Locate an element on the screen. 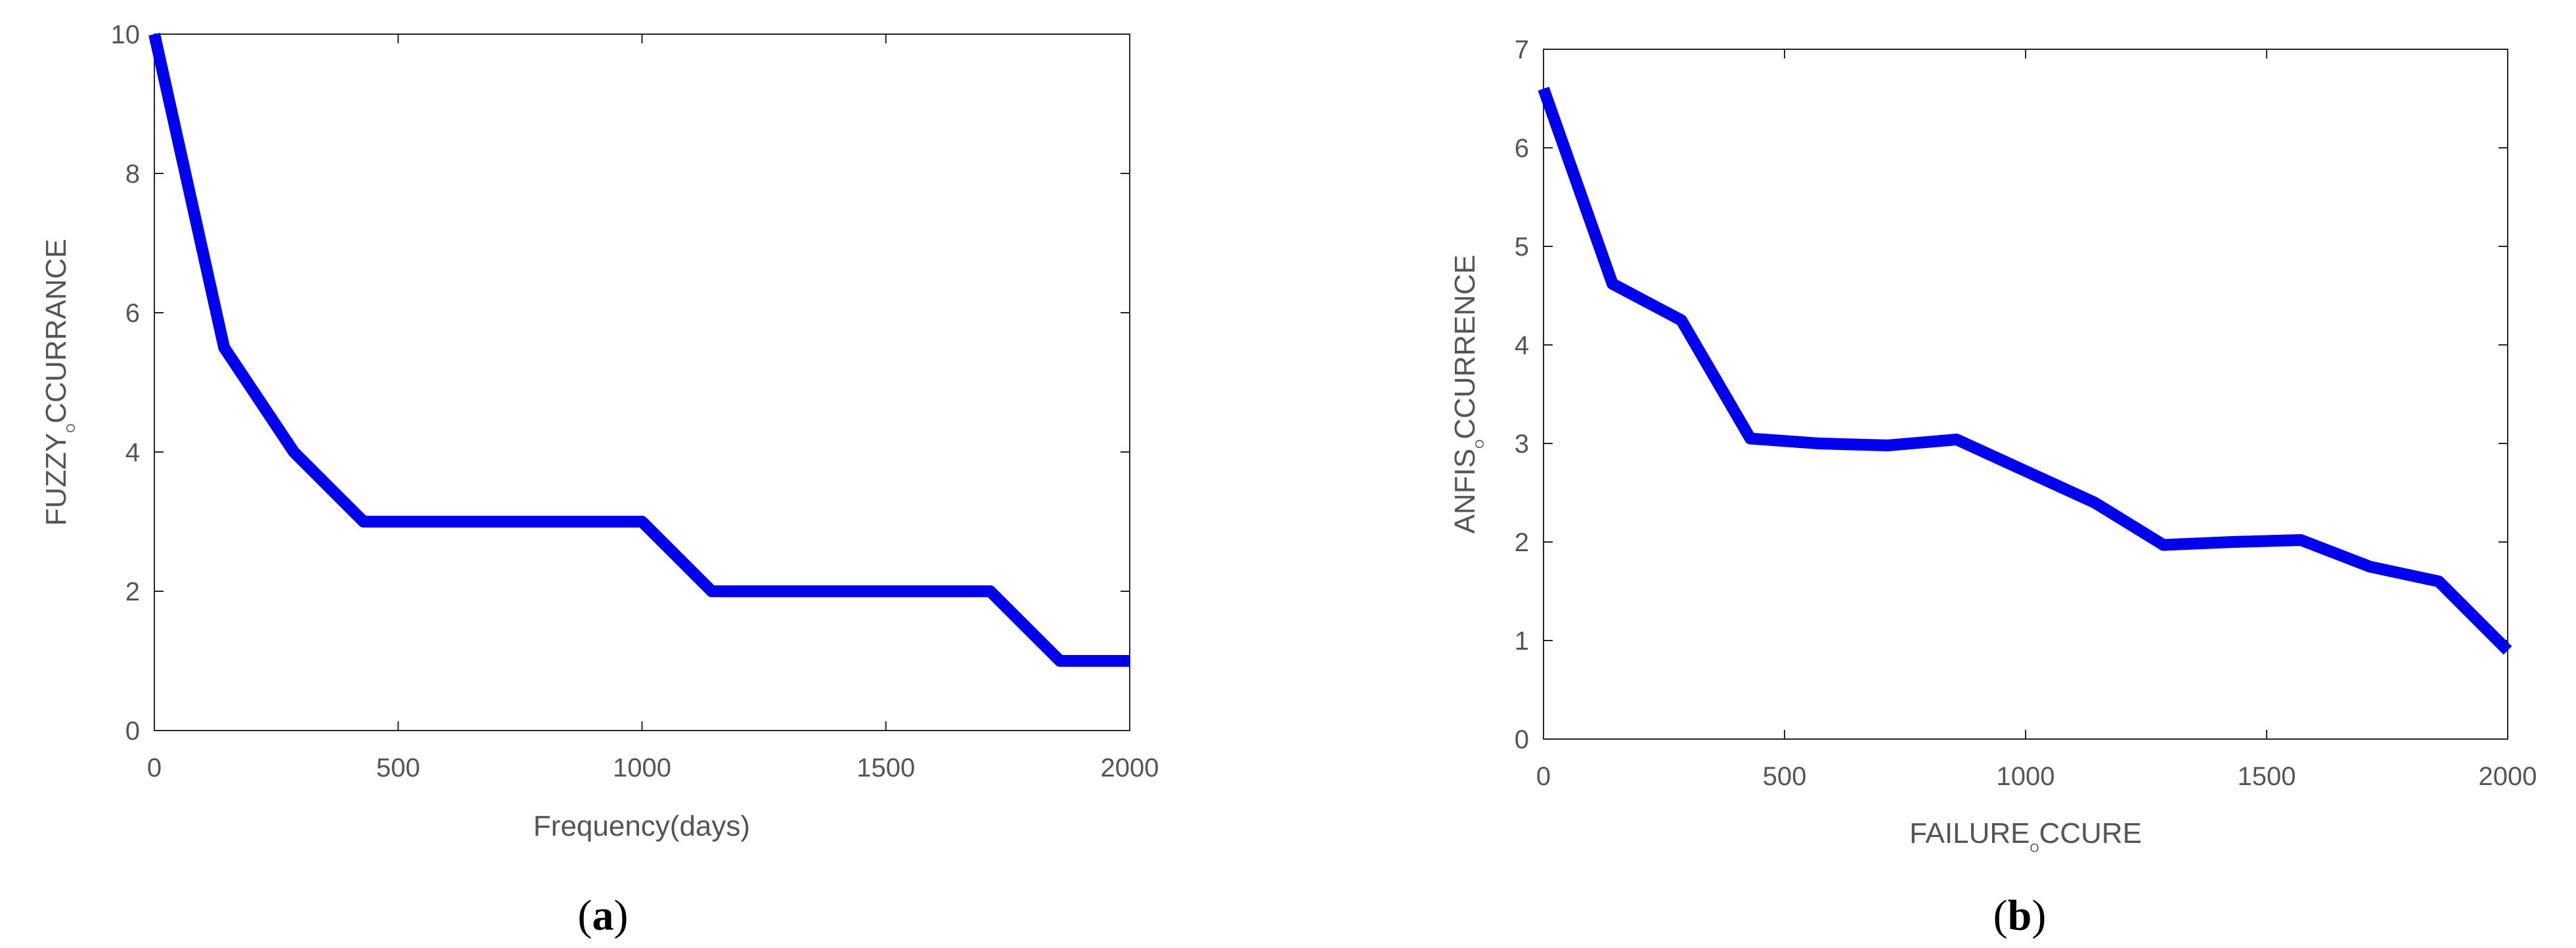  panel-label-a-close: ) is located at coordinates (621, 915).